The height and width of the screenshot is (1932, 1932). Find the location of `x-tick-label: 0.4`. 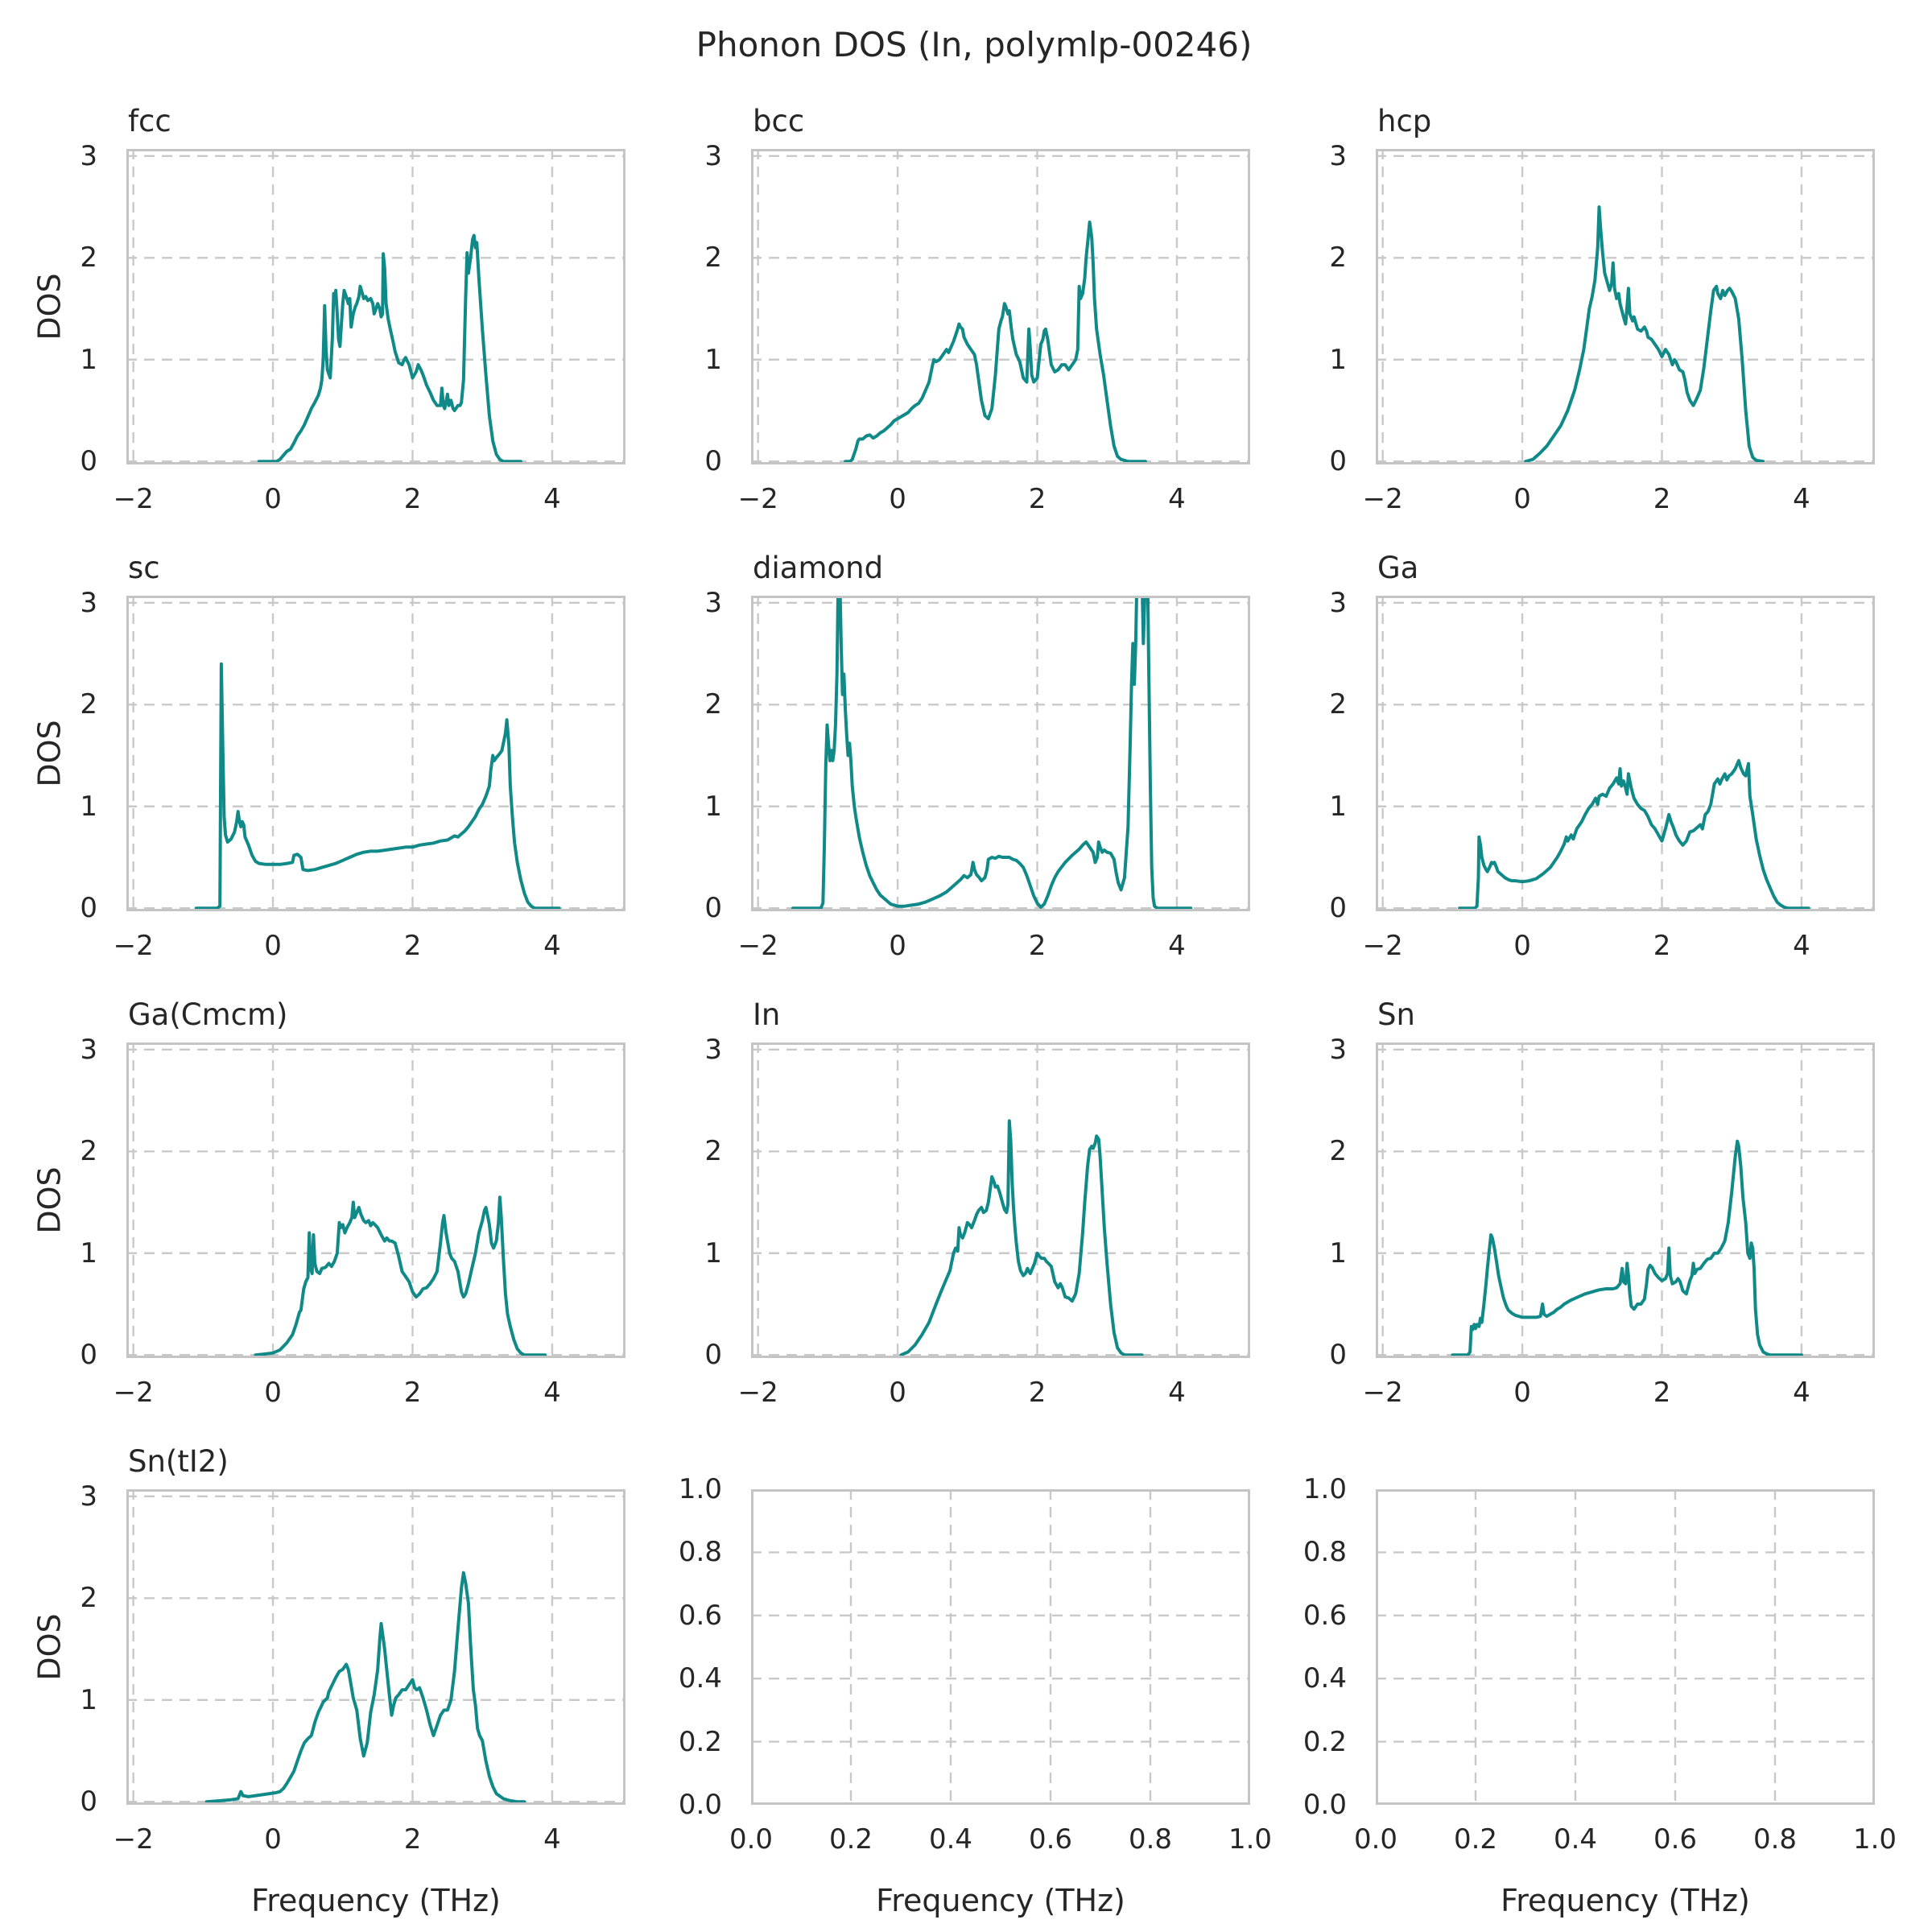

x-tick-label: 0.4 is located at coordinates (1575, 1839).